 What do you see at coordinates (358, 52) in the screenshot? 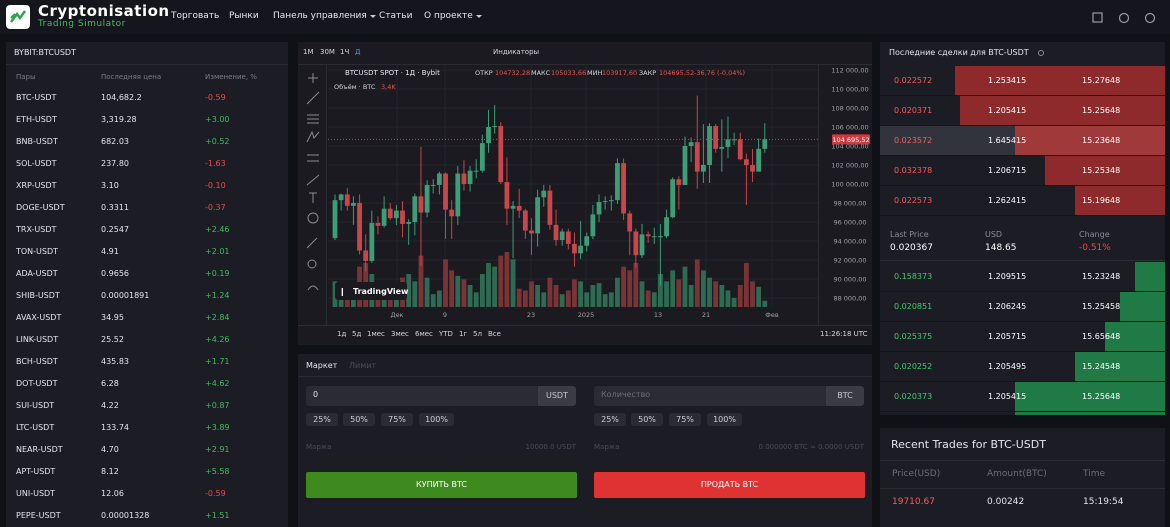
I see `interval: Д` at bounding box center [358, 52].